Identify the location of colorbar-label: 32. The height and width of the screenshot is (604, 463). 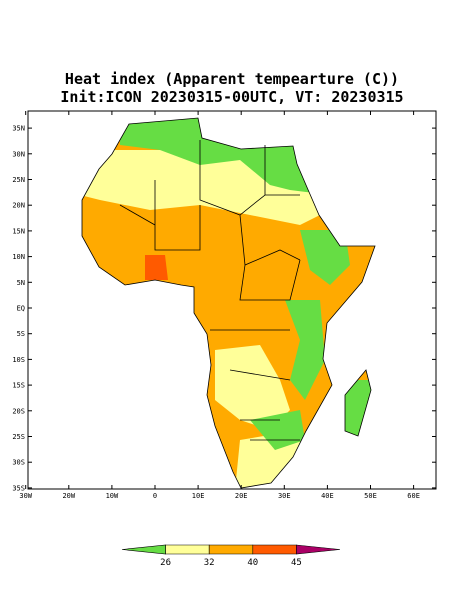
(209, 563).